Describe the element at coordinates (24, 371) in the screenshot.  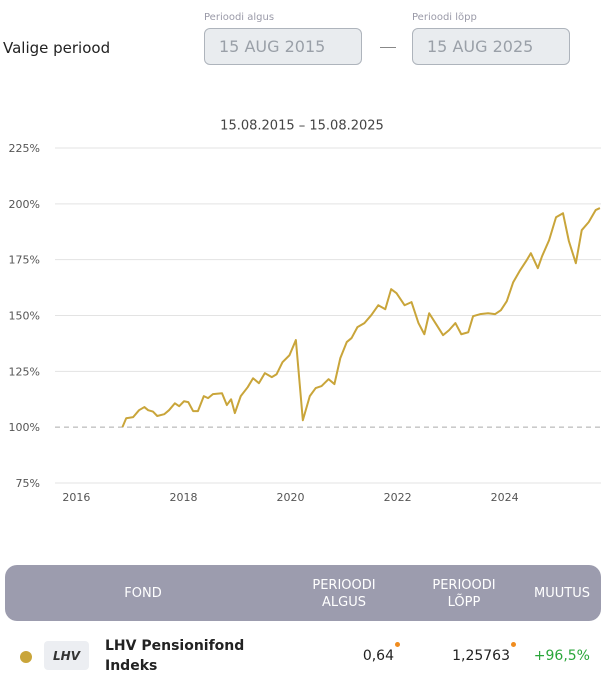
I see `y-tick-label: 125%` at that location.